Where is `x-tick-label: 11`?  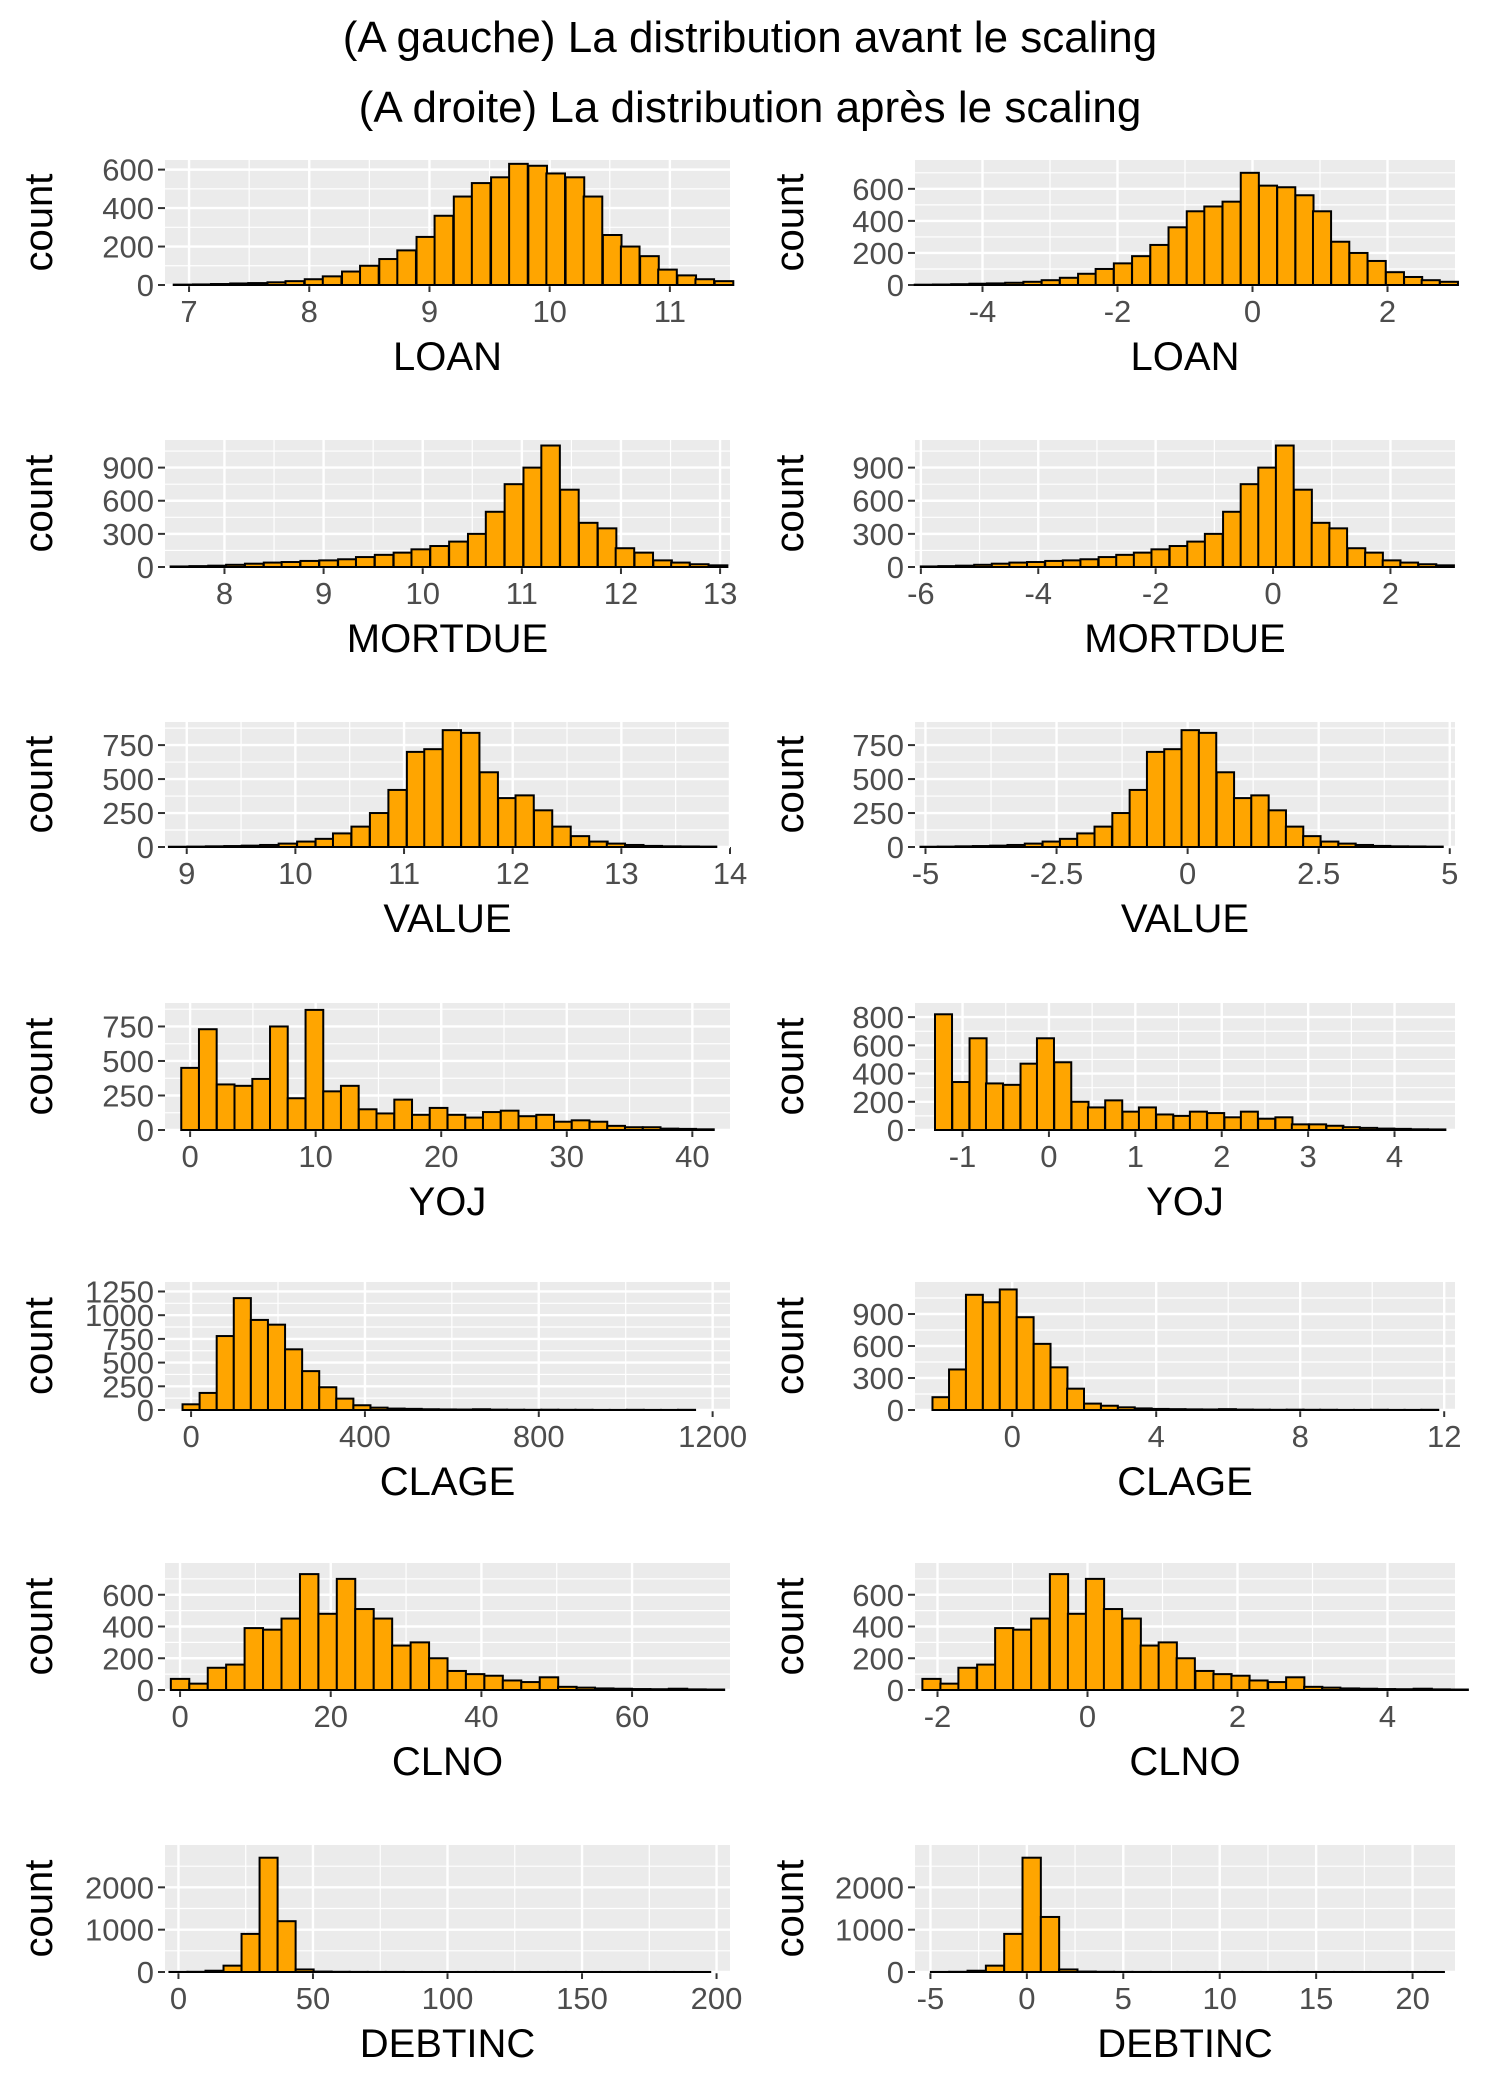
x-tick-label: 11 is located at coordinates (522, 593).